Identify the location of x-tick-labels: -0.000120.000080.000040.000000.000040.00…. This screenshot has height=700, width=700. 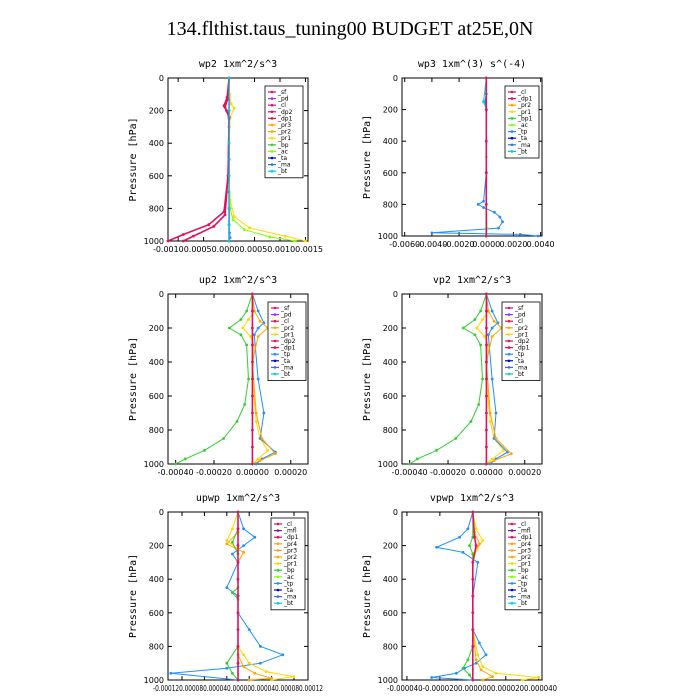
(238, 688).